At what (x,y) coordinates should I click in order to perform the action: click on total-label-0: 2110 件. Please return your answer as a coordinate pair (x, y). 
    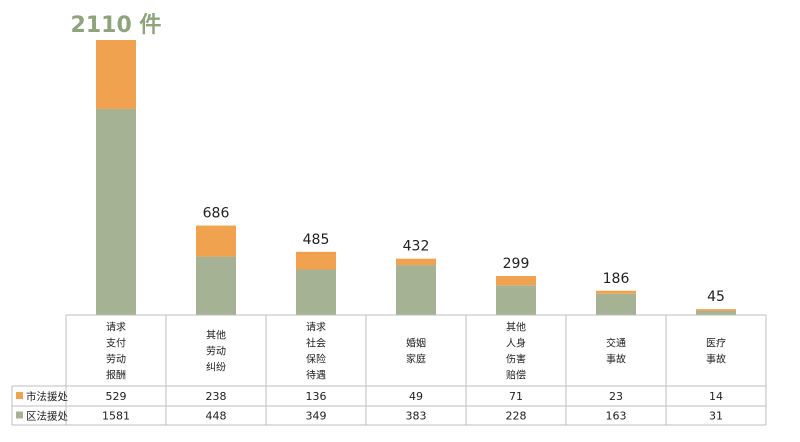
    Looking at the image, I should click on (116, 25).